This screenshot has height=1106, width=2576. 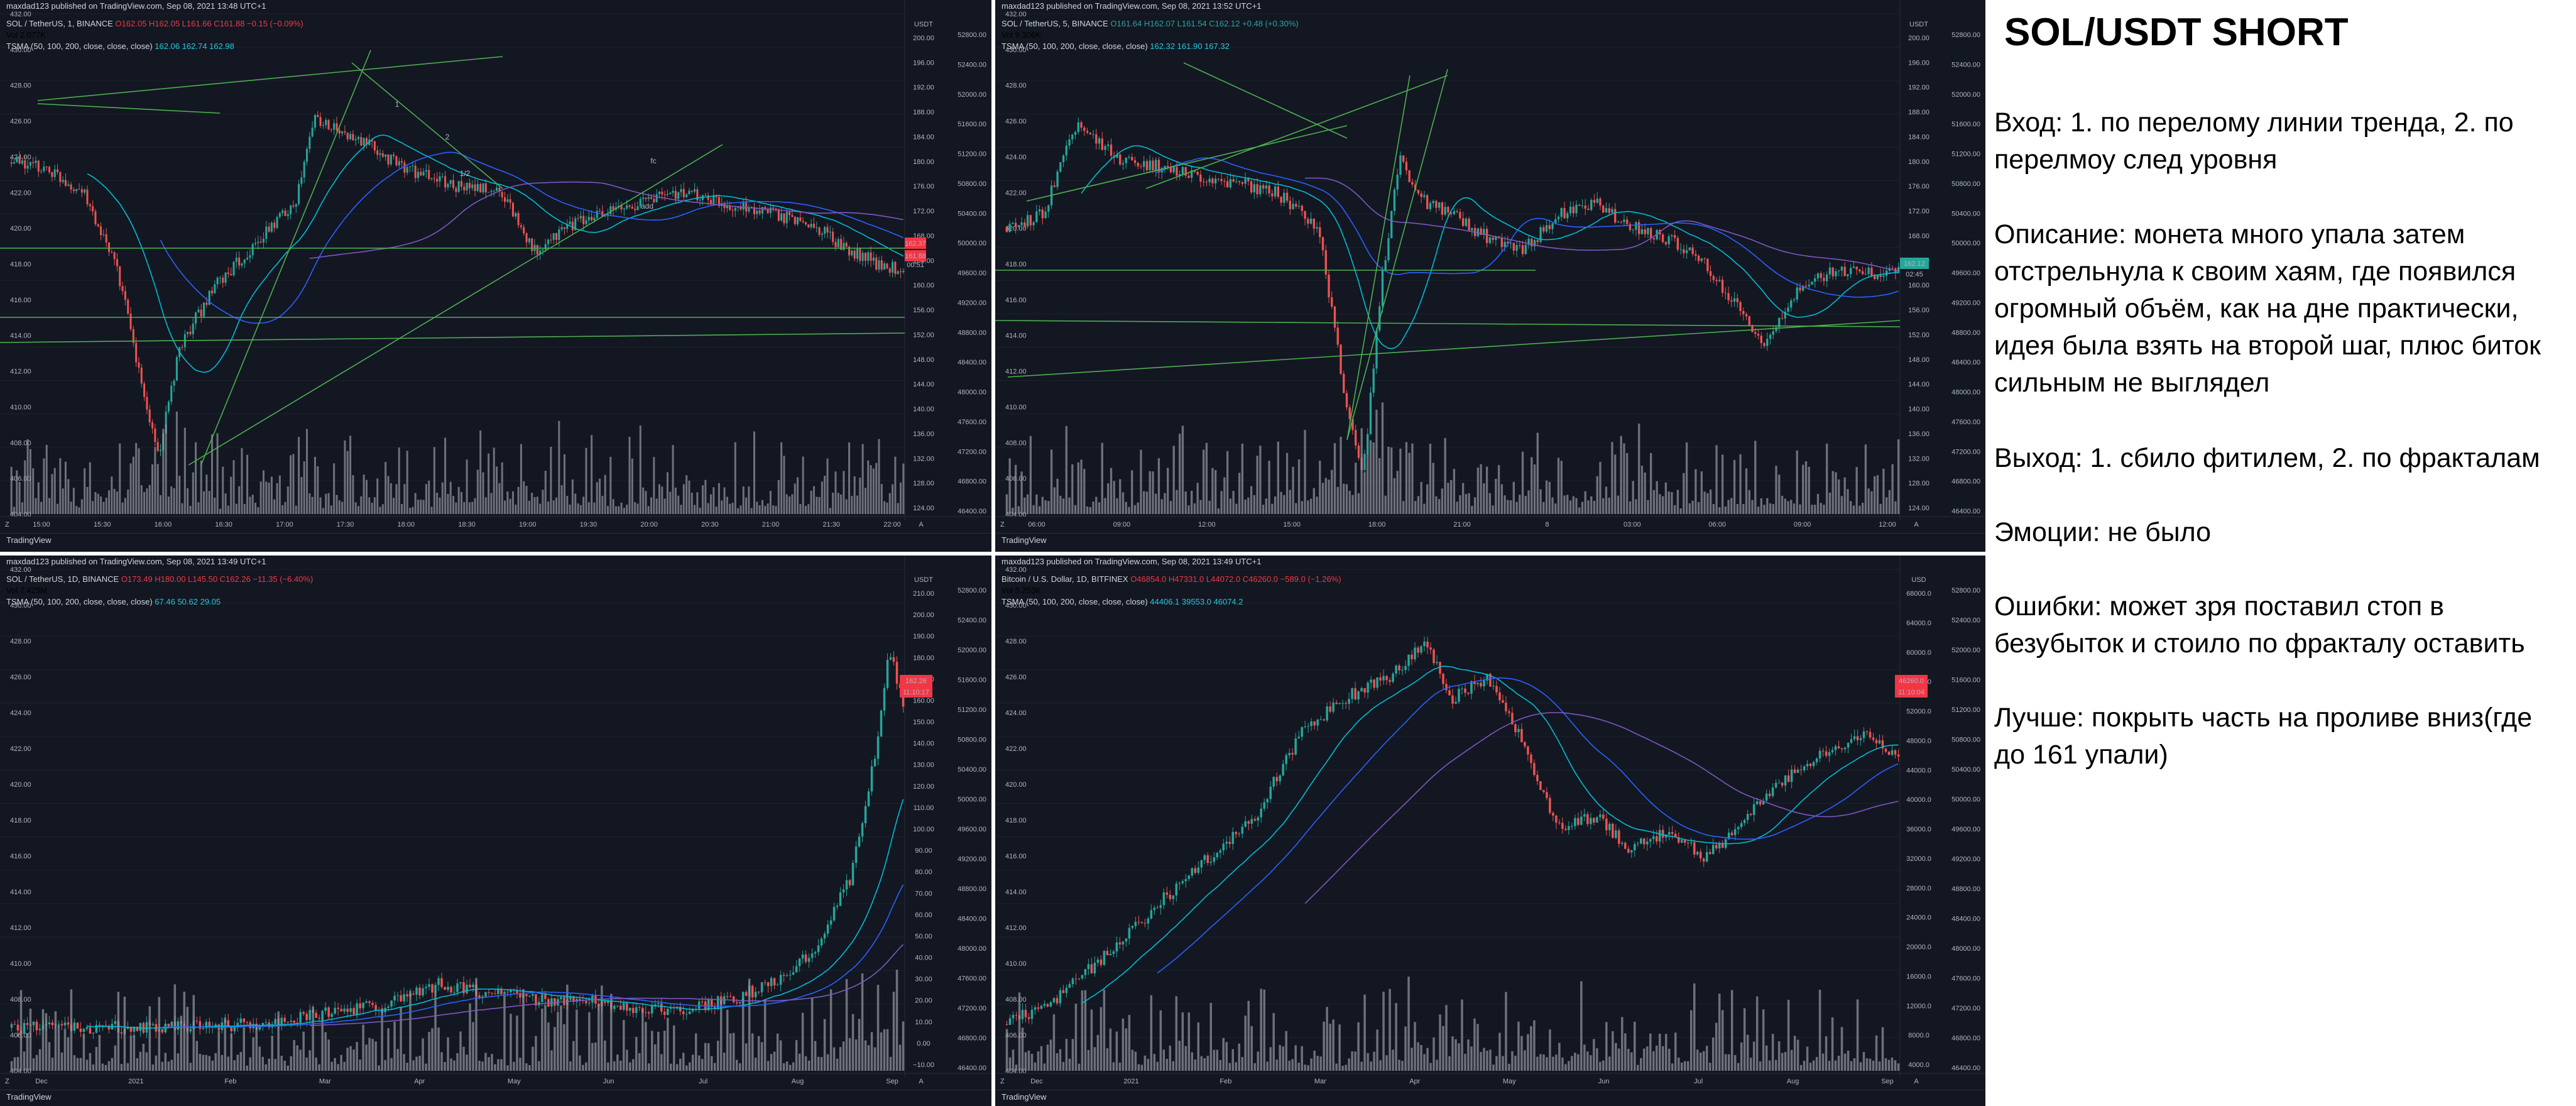 What do you see at coordinates (1016, 677) in the screenshot?
I see `left-axis-tick: 426.00` at bounding box center [1016, 677].